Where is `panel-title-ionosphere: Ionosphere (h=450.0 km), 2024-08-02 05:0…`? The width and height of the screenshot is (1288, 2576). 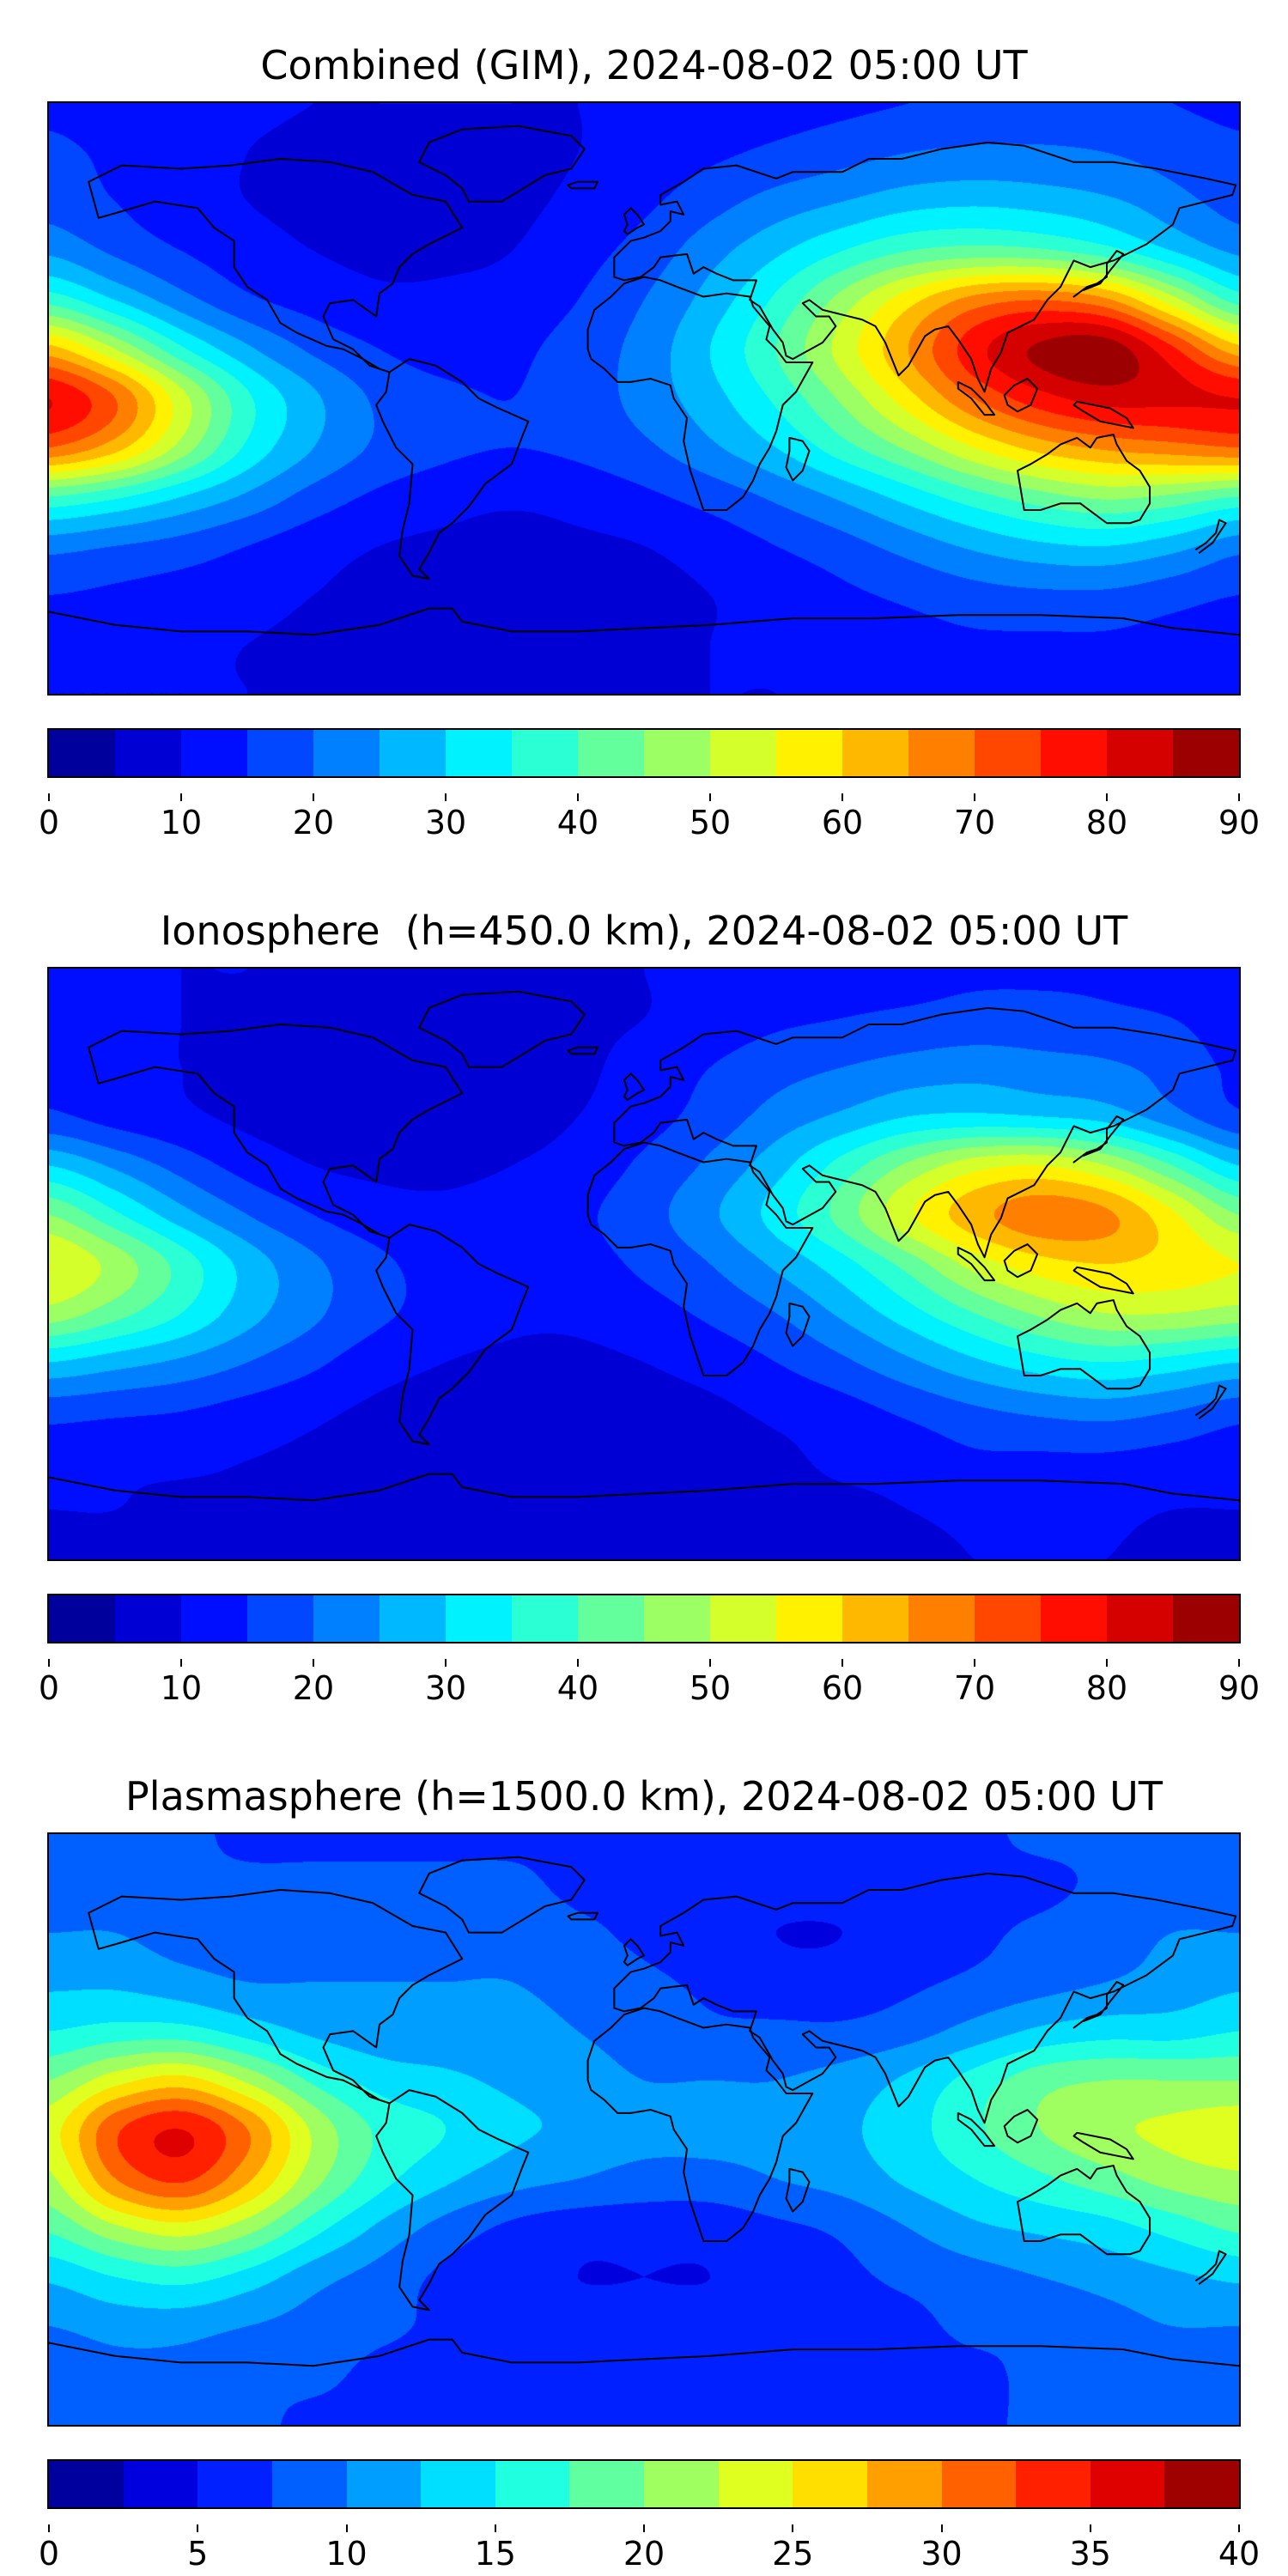 panel-title-ionosphere: Ionosphere (h=450.0 km), 2024-08-02 05:0… is located at coordinates (644, 931).